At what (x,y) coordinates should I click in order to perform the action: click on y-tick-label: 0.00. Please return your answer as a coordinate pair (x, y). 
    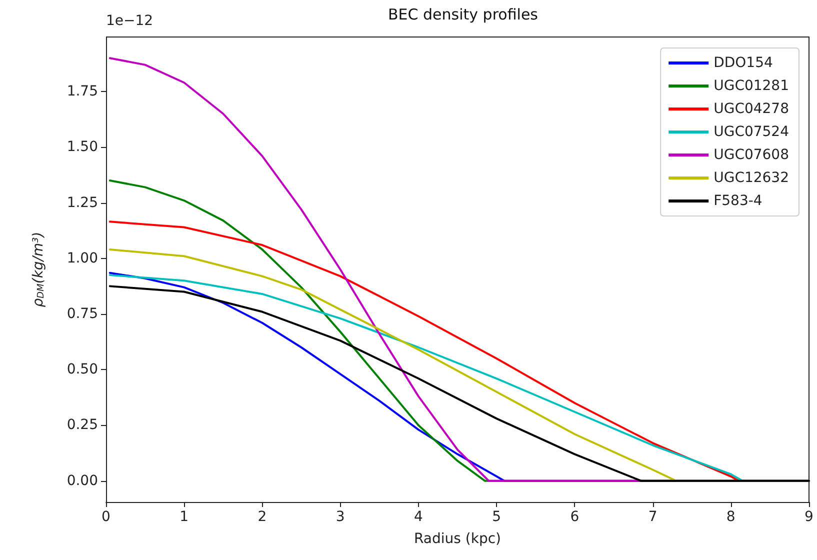
    Looking at the image, I should click on (82, 480).